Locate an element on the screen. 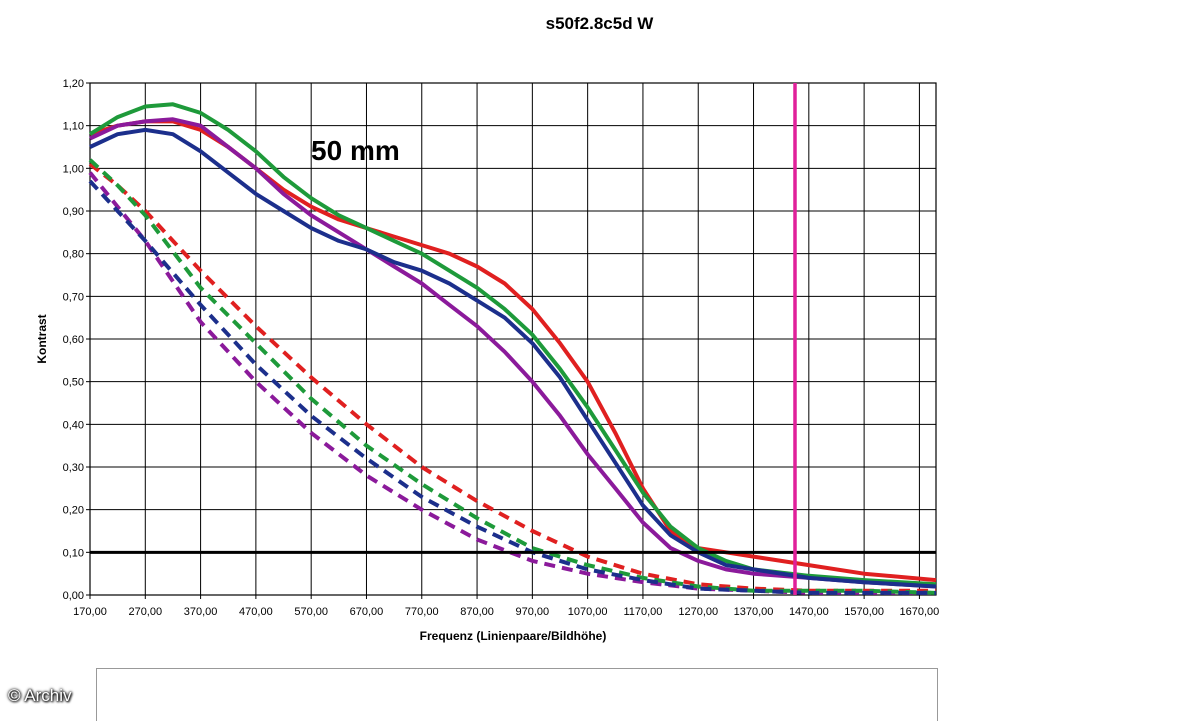 Image resolution: width=1199 pixels, height=721 pixels. x-tick-label: 470,00 is located at coordinates (256, 612).